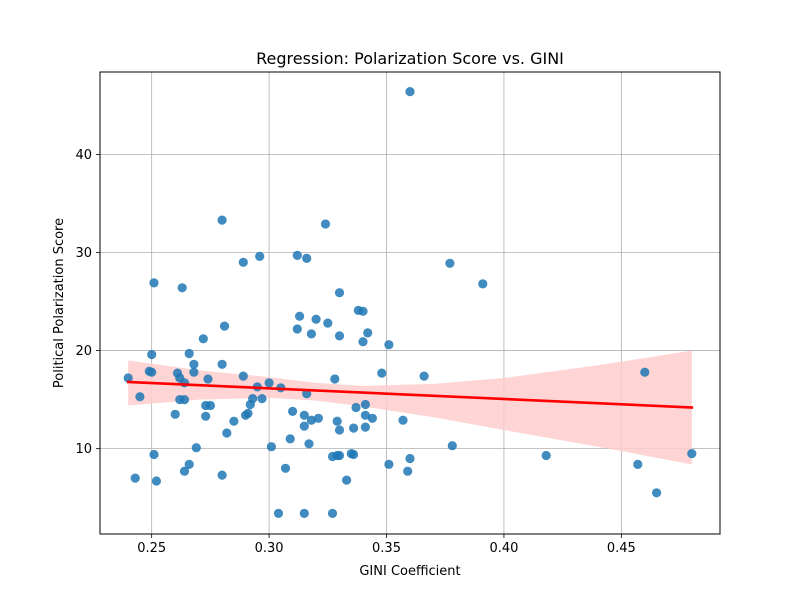  I want to click on x-tick-label: 0.45, so click(621, 548).